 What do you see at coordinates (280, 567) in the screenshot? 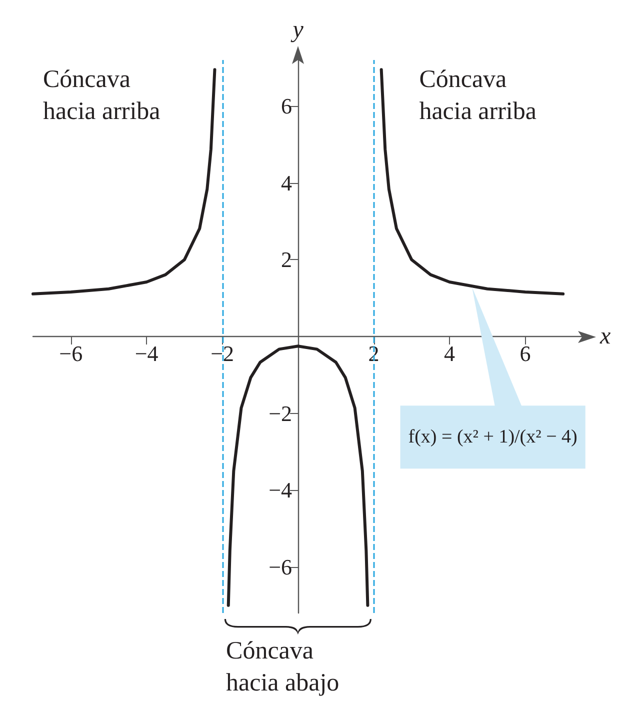
I see `y-tick-label: −6` at bounding box center [280, 567].